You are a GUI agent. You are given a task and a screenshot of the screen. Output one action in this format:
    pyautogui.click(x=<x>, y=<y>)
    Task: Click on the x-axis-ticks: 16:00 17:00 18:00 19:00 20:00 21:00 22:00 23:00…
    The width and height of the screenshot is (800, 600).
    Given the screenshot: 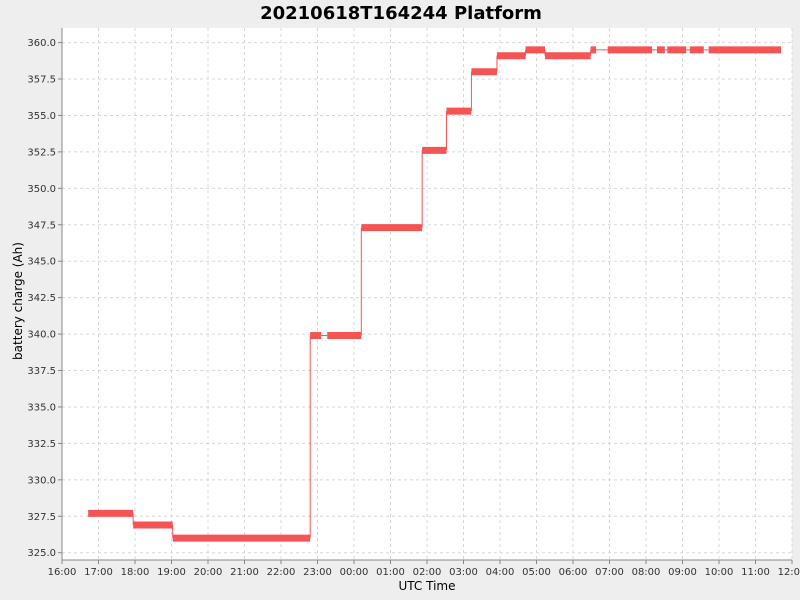 What is the action you would take?
    pyautogui.click(x=424, y=569)
    